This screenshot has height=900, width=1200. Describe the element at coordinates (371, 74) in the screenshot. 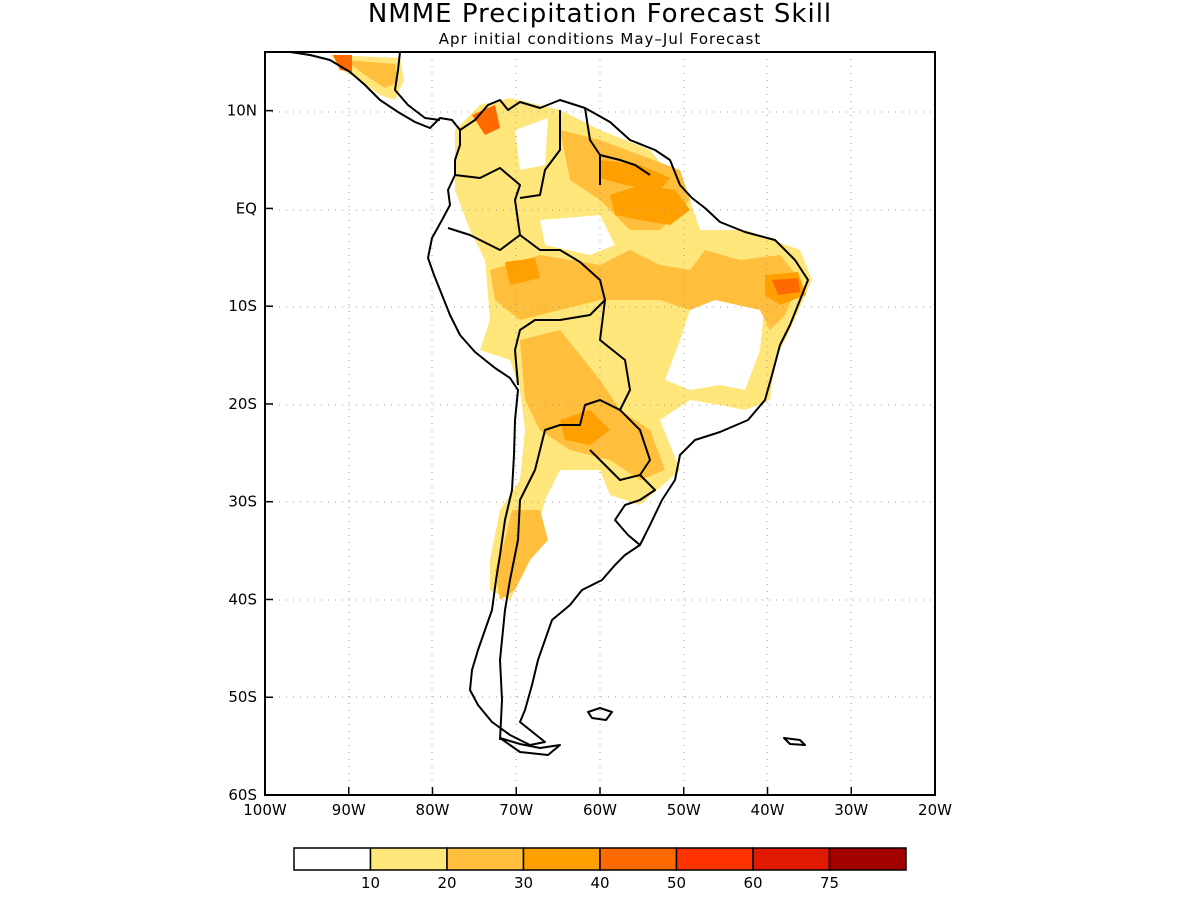

I see `skill-region-central-america-core` at that location.